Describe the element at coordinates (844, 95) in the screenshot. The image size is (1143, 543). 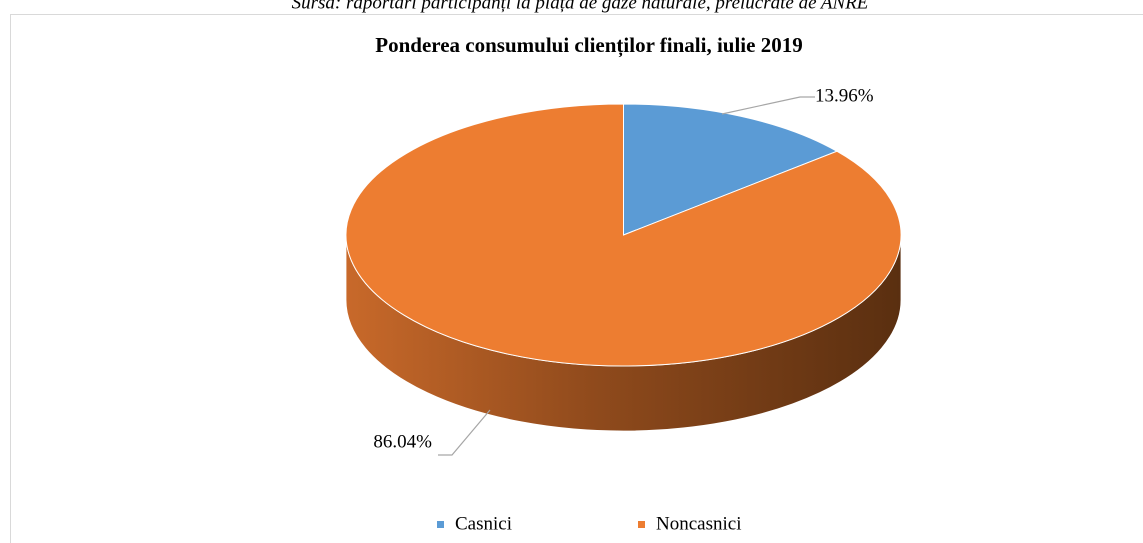
I see `data-label: 13.96%` at that location.